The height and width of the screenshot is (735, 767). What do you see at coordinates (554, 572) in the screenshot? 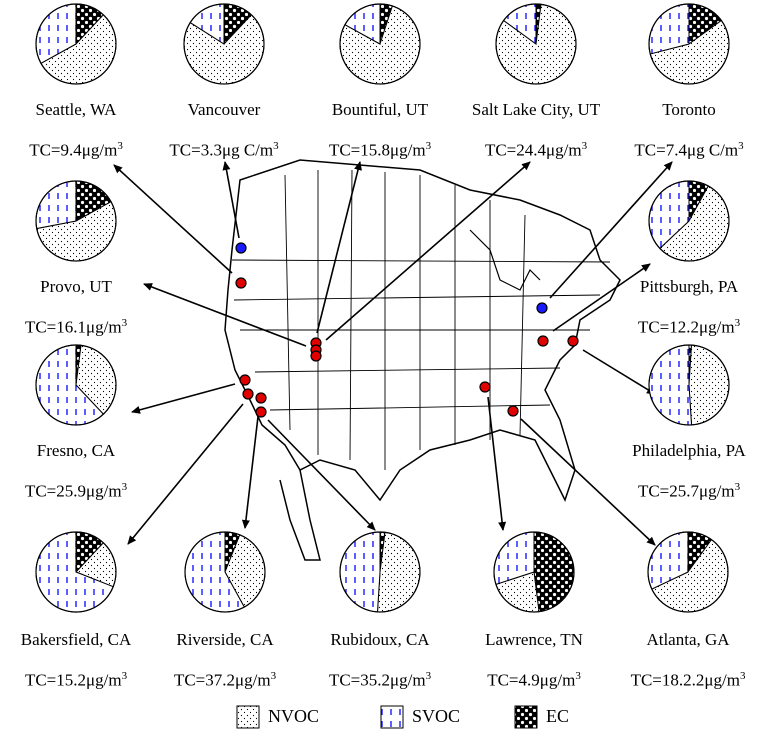
I see `pie-slice-lawrence-tn-ec` at bounding box center [554, 572].